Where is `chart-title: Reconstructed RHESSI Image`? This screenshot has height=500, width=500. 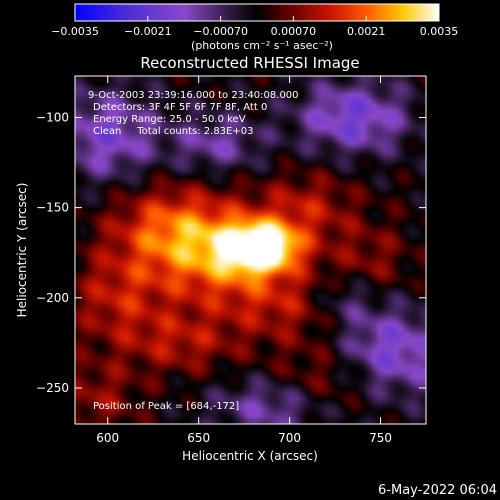 chart-title: Reconstructed RHESSI Image is located at coordinates (249, 63).